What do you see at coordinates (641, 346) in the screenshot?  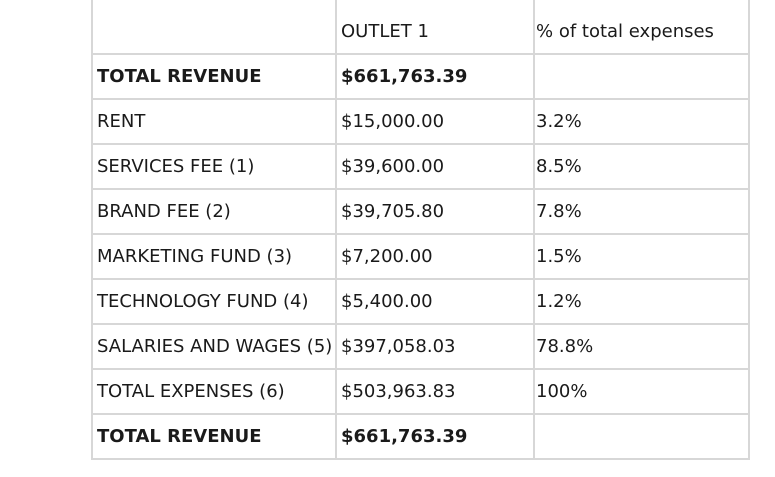 I see `row-percent: 78.8%` at bounding box center [641, 346].